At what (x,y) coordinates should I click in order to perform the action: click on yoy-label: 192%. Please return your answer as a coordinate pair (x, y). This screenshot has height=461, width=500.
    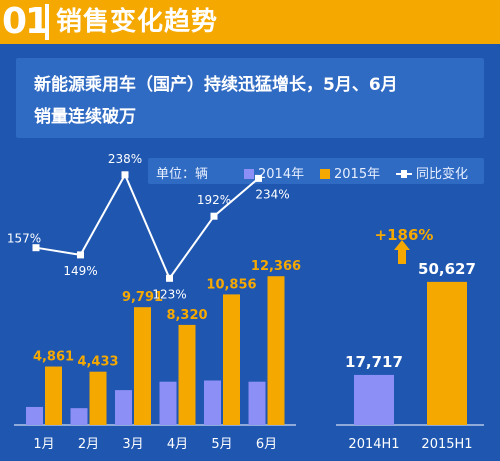
    Looking at the image, I should click on (214, 200).